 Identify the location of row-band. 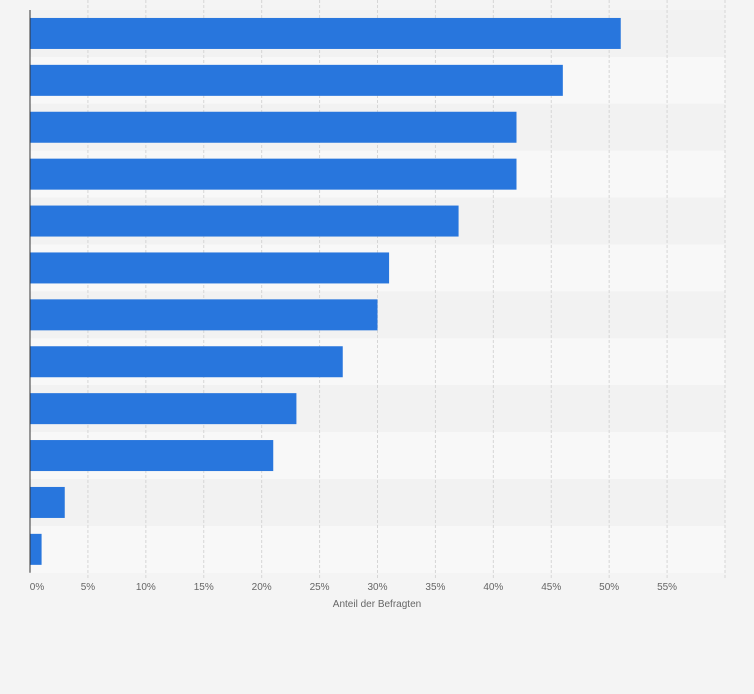
(377, 549).